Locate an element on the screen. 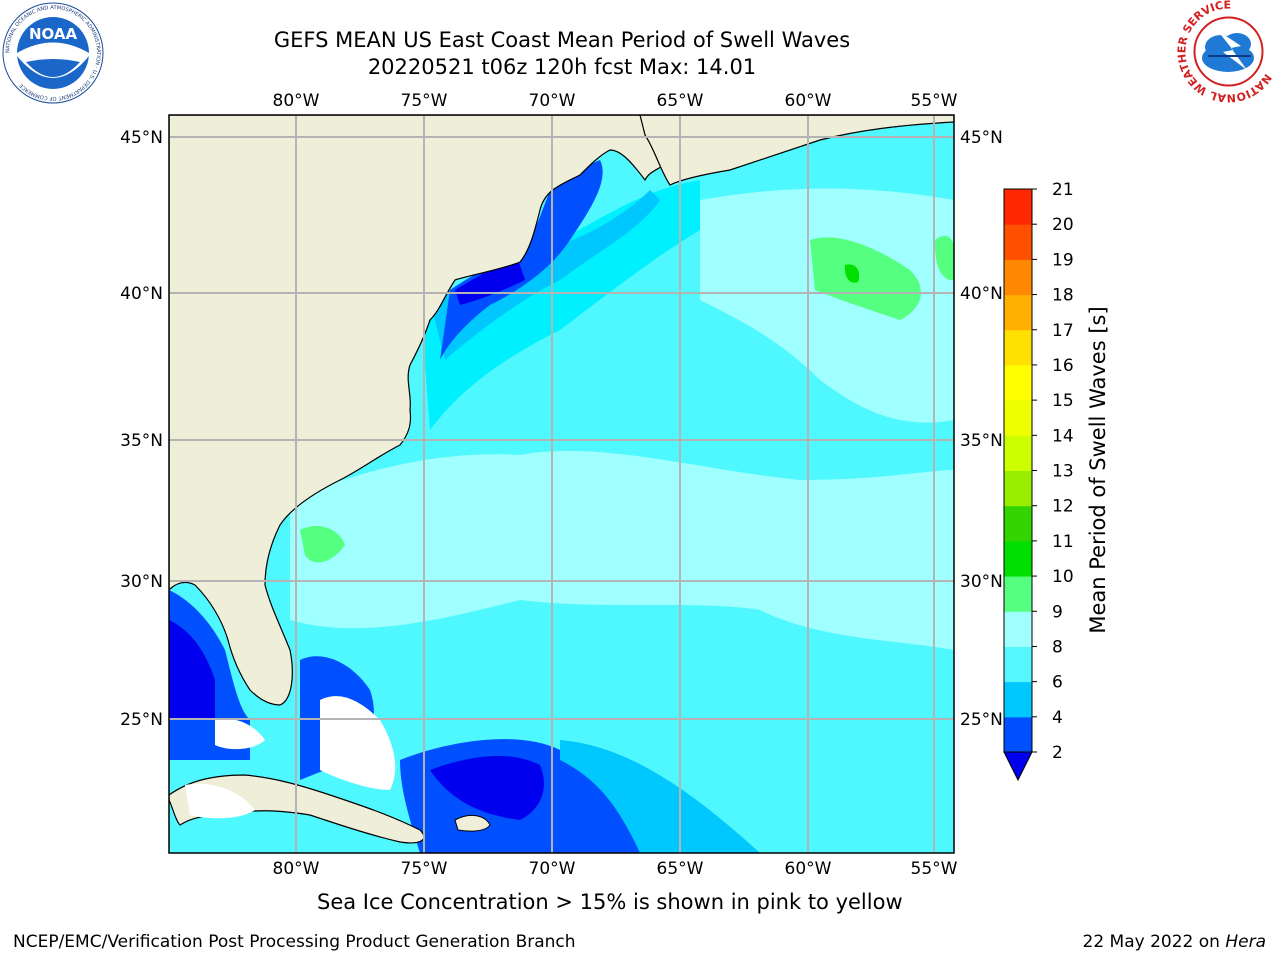 This screenshot has height=960, width=1280. lat-tick-right: 30°N is located at coordinates (981, 582).